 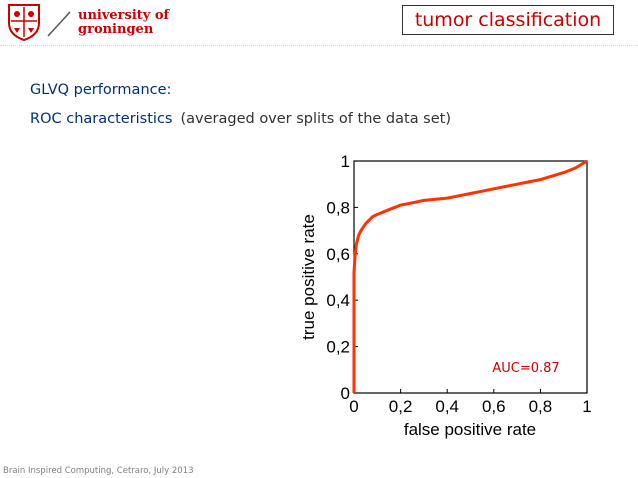 I want to click on y-tick-label: 0,4, so click(x=338, y=300).